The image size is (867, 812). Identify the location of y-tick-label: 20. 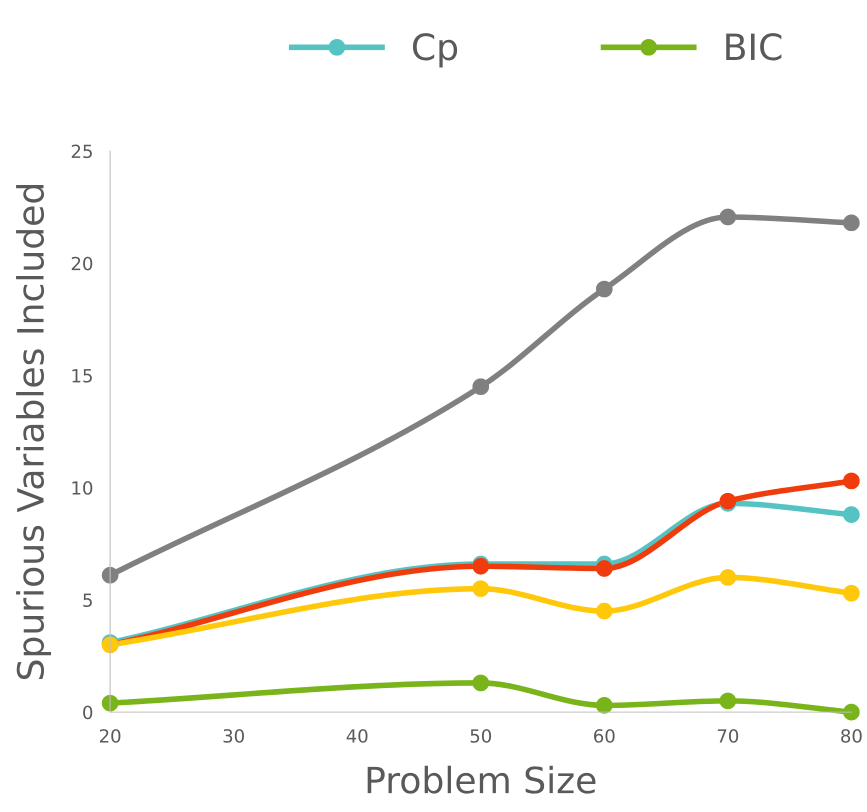
(82, 263).